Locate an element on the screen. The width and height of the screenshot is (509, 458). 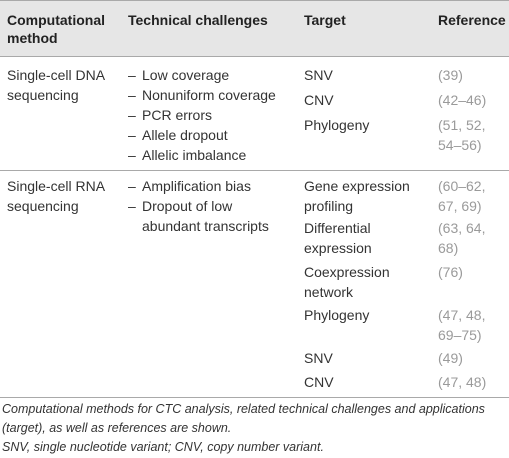
reference-cell: (49) is located at coordinates (450, 358).